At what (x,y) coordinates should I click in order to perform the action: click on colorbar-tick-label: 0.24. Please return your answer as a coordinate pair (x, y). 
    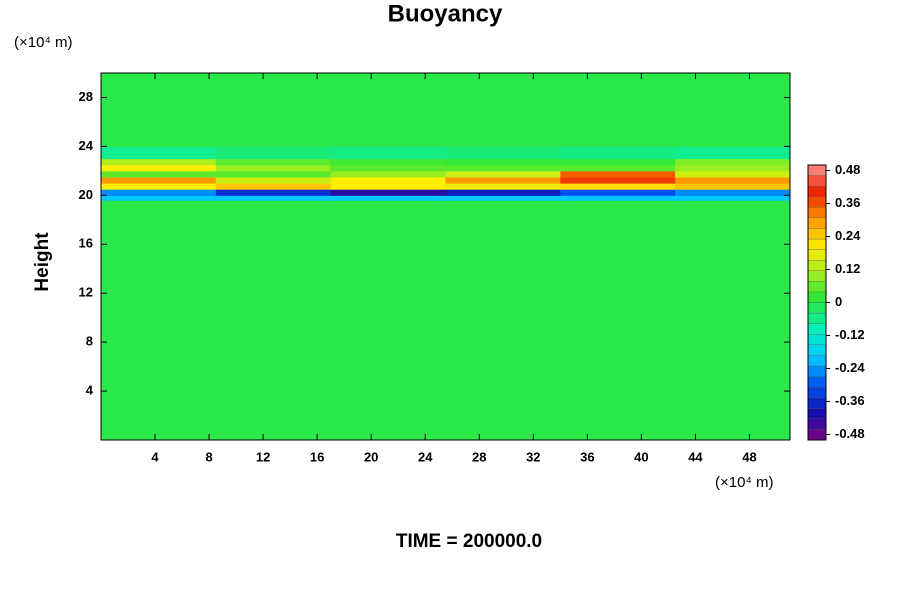
    Looking at the image, I should click on (848, 235).